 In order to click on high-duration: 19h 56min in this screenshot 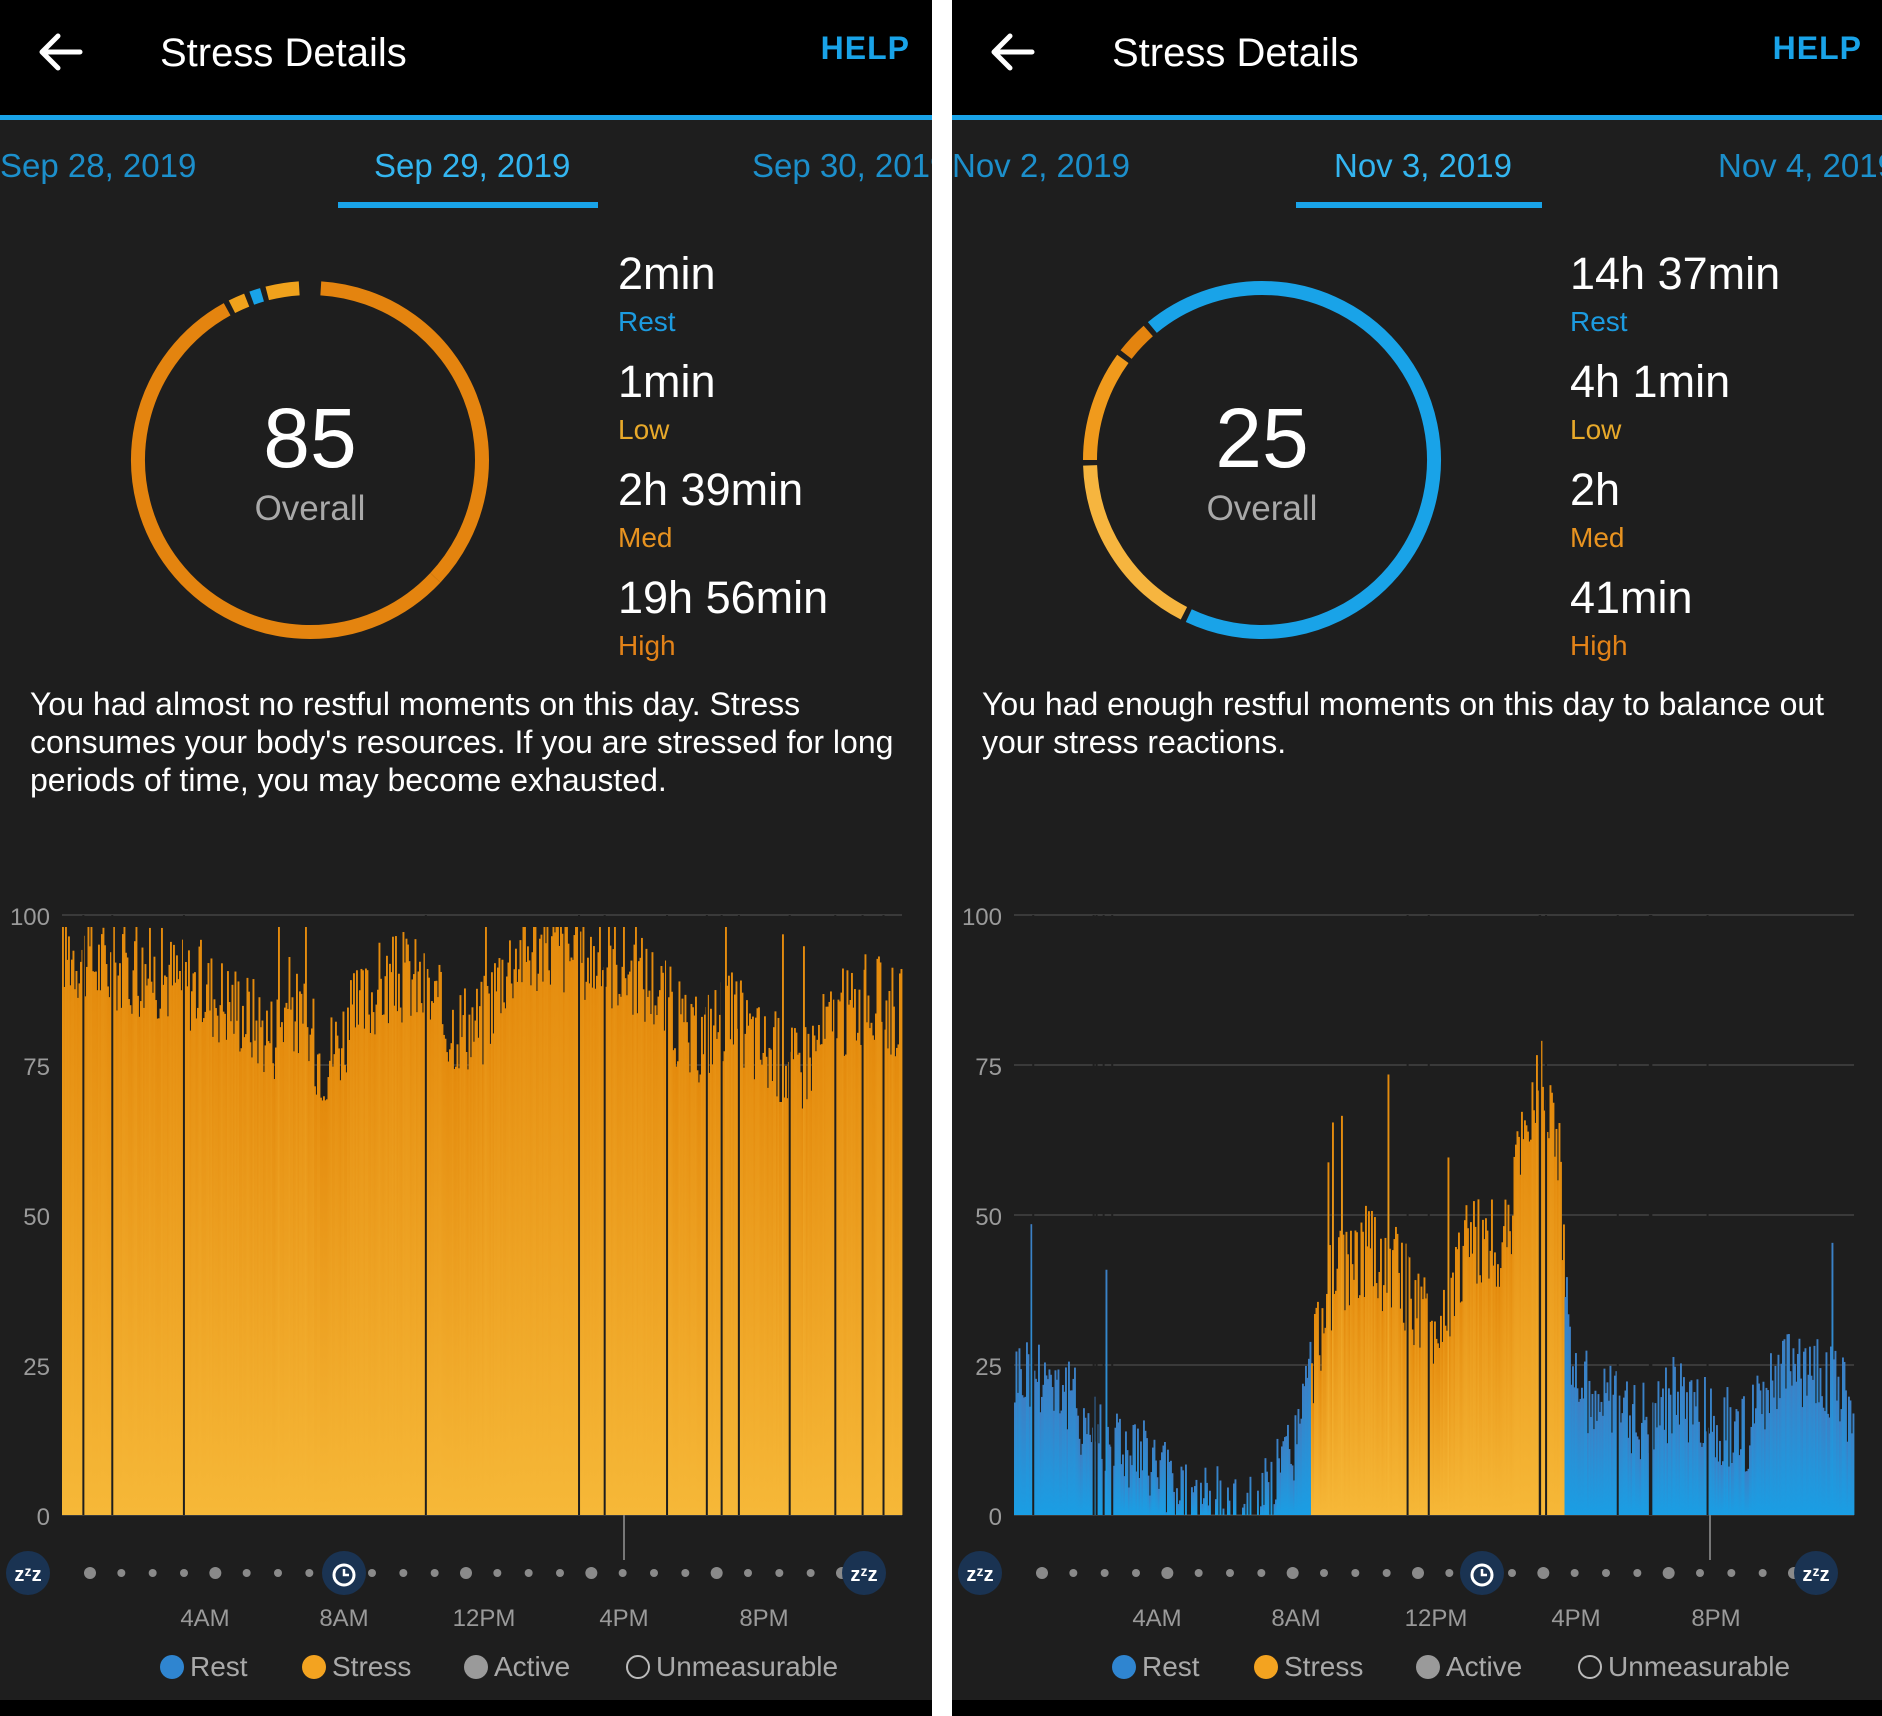, I will do `click(723, 597)`.